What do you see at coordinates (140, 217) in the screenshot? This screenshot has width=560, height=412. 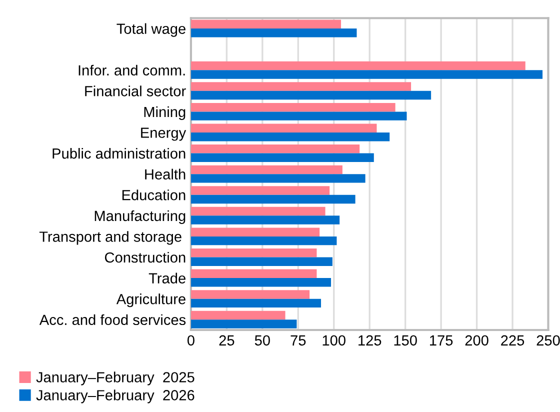 I see `y-tick-label: Manufacturing` at bounding box center [140, 217].